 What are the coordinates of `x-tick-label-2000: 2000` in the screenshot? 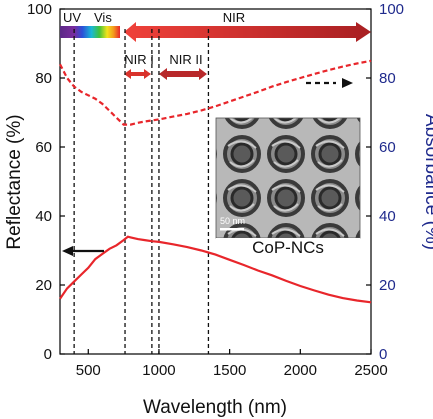 It's located at (300, 370).